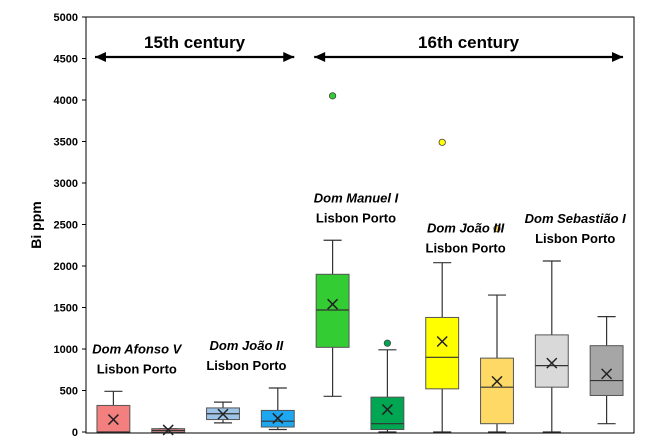 Image resolution: width=649 pixels, height=438 pixels. What do you see at coordinates (466, 228) in the screenshot?
I see `group-title: Dom João III` at bounding box center [466, 228].